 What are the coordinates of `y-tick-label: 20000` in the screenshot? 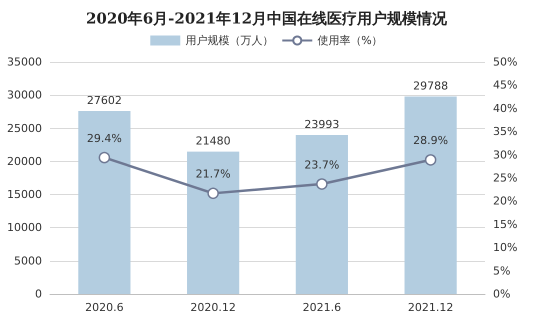 It's located at (24, 161).